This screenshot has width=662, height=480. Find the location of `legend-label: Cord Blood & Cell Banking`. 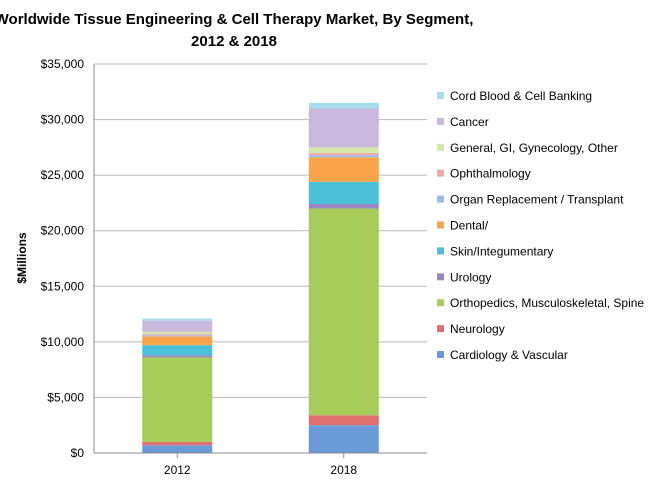

legend-label: Cord Blood & Cell Banking is located at coordinates (521, 96).